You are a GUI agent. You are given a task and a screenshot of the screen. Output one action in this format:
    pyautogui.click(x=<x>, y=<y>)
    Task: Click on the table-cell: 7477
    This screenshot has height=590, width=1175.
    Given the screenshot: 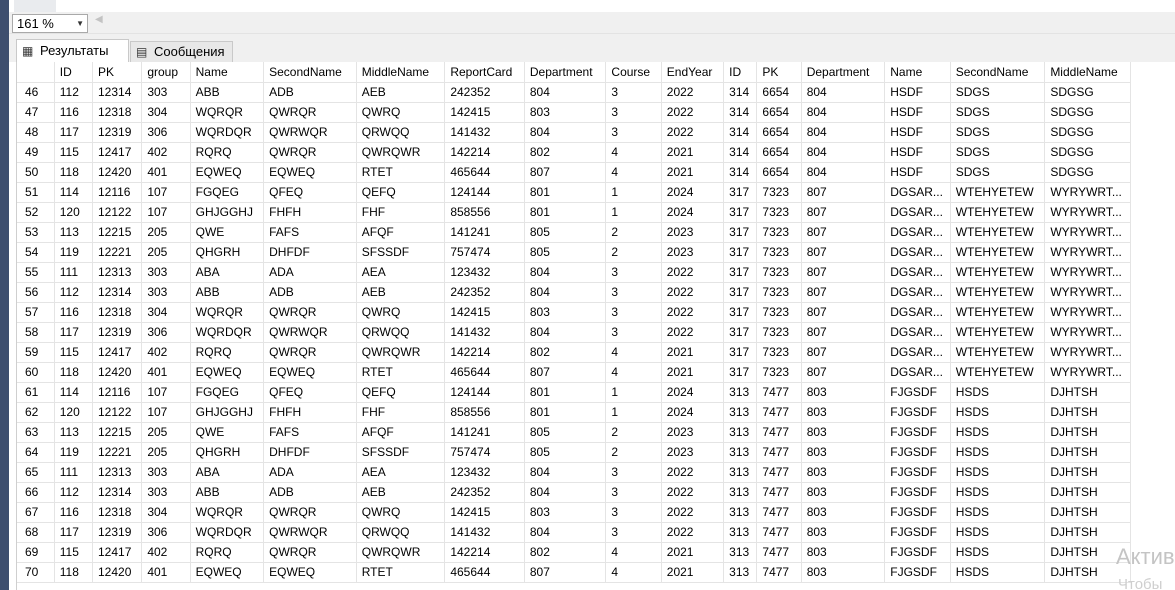 What is the action you would take?
    pyautogui.click(x=779, y=572)
    